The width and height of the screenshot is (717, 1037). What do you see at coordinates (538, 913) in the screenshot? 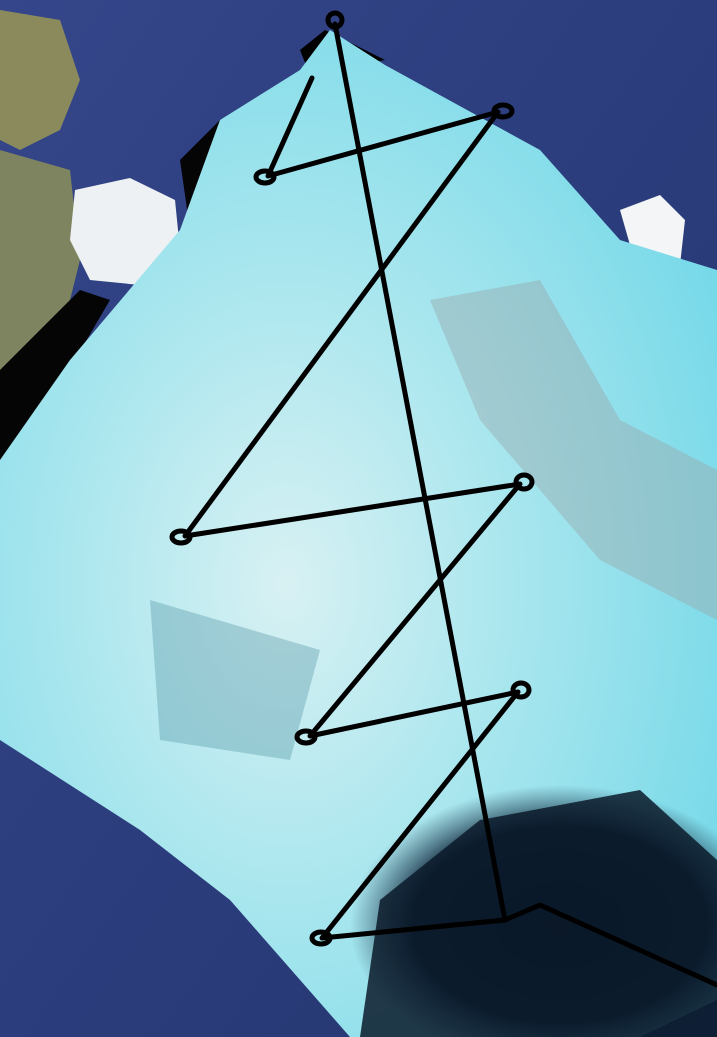
I see `cloud-shadow` at bounding box center [538, 913].